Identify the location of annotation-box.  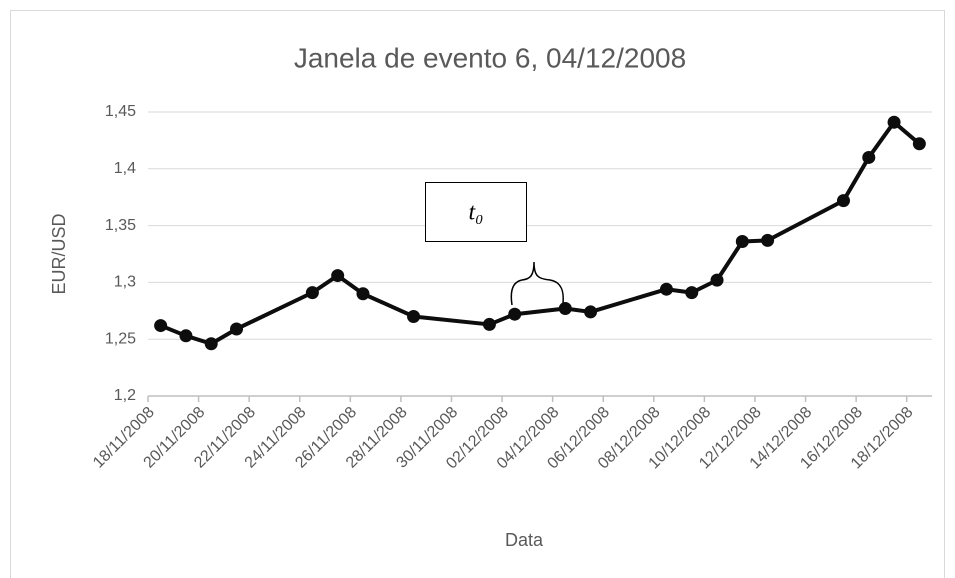
(476, 212).